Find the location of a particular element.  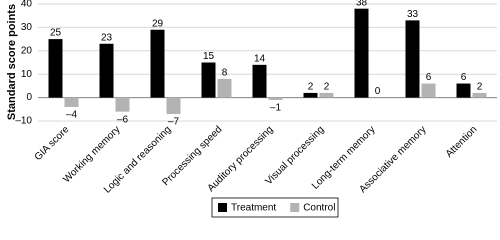

data-label: 23 is located at coordinates (107, 37).